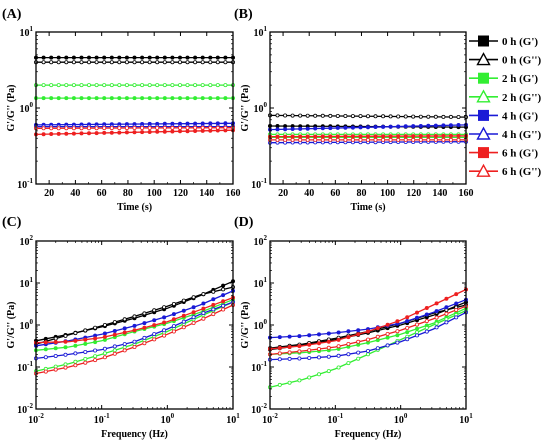  What do you see at coordinates (134, 434) in the screenshot?
I see `x-axis-title: Frequency (Hz)` at bounding box center [134, 434].